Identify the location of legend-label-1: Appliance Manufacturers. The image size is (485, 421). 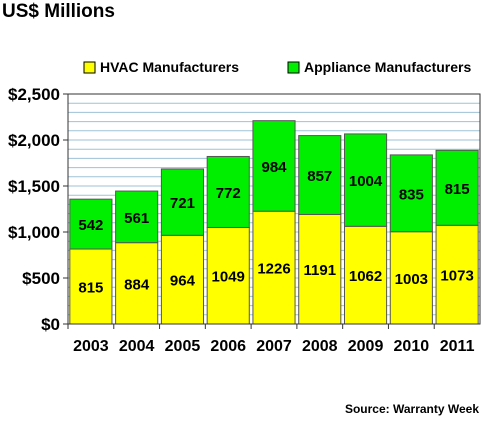
(387, 67).